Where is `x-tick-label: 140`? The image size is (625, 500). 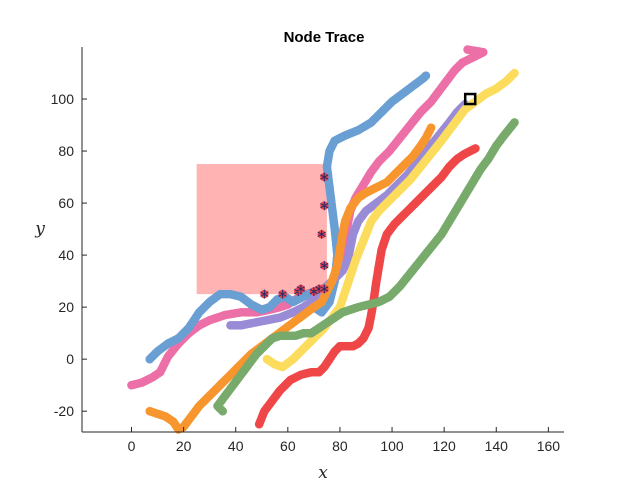
x-tick-label: 140 is located at coordinates (497, 446).